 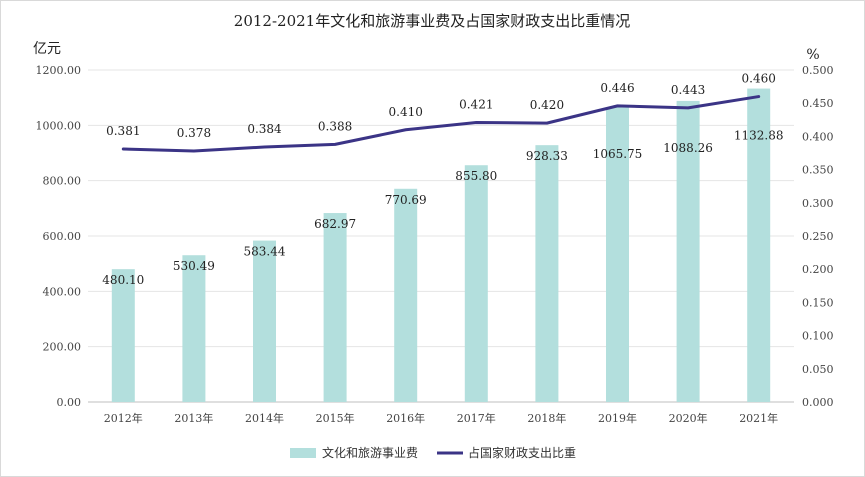 I want to click on bar-value-label: 855.80, so click(x=476, y=176).